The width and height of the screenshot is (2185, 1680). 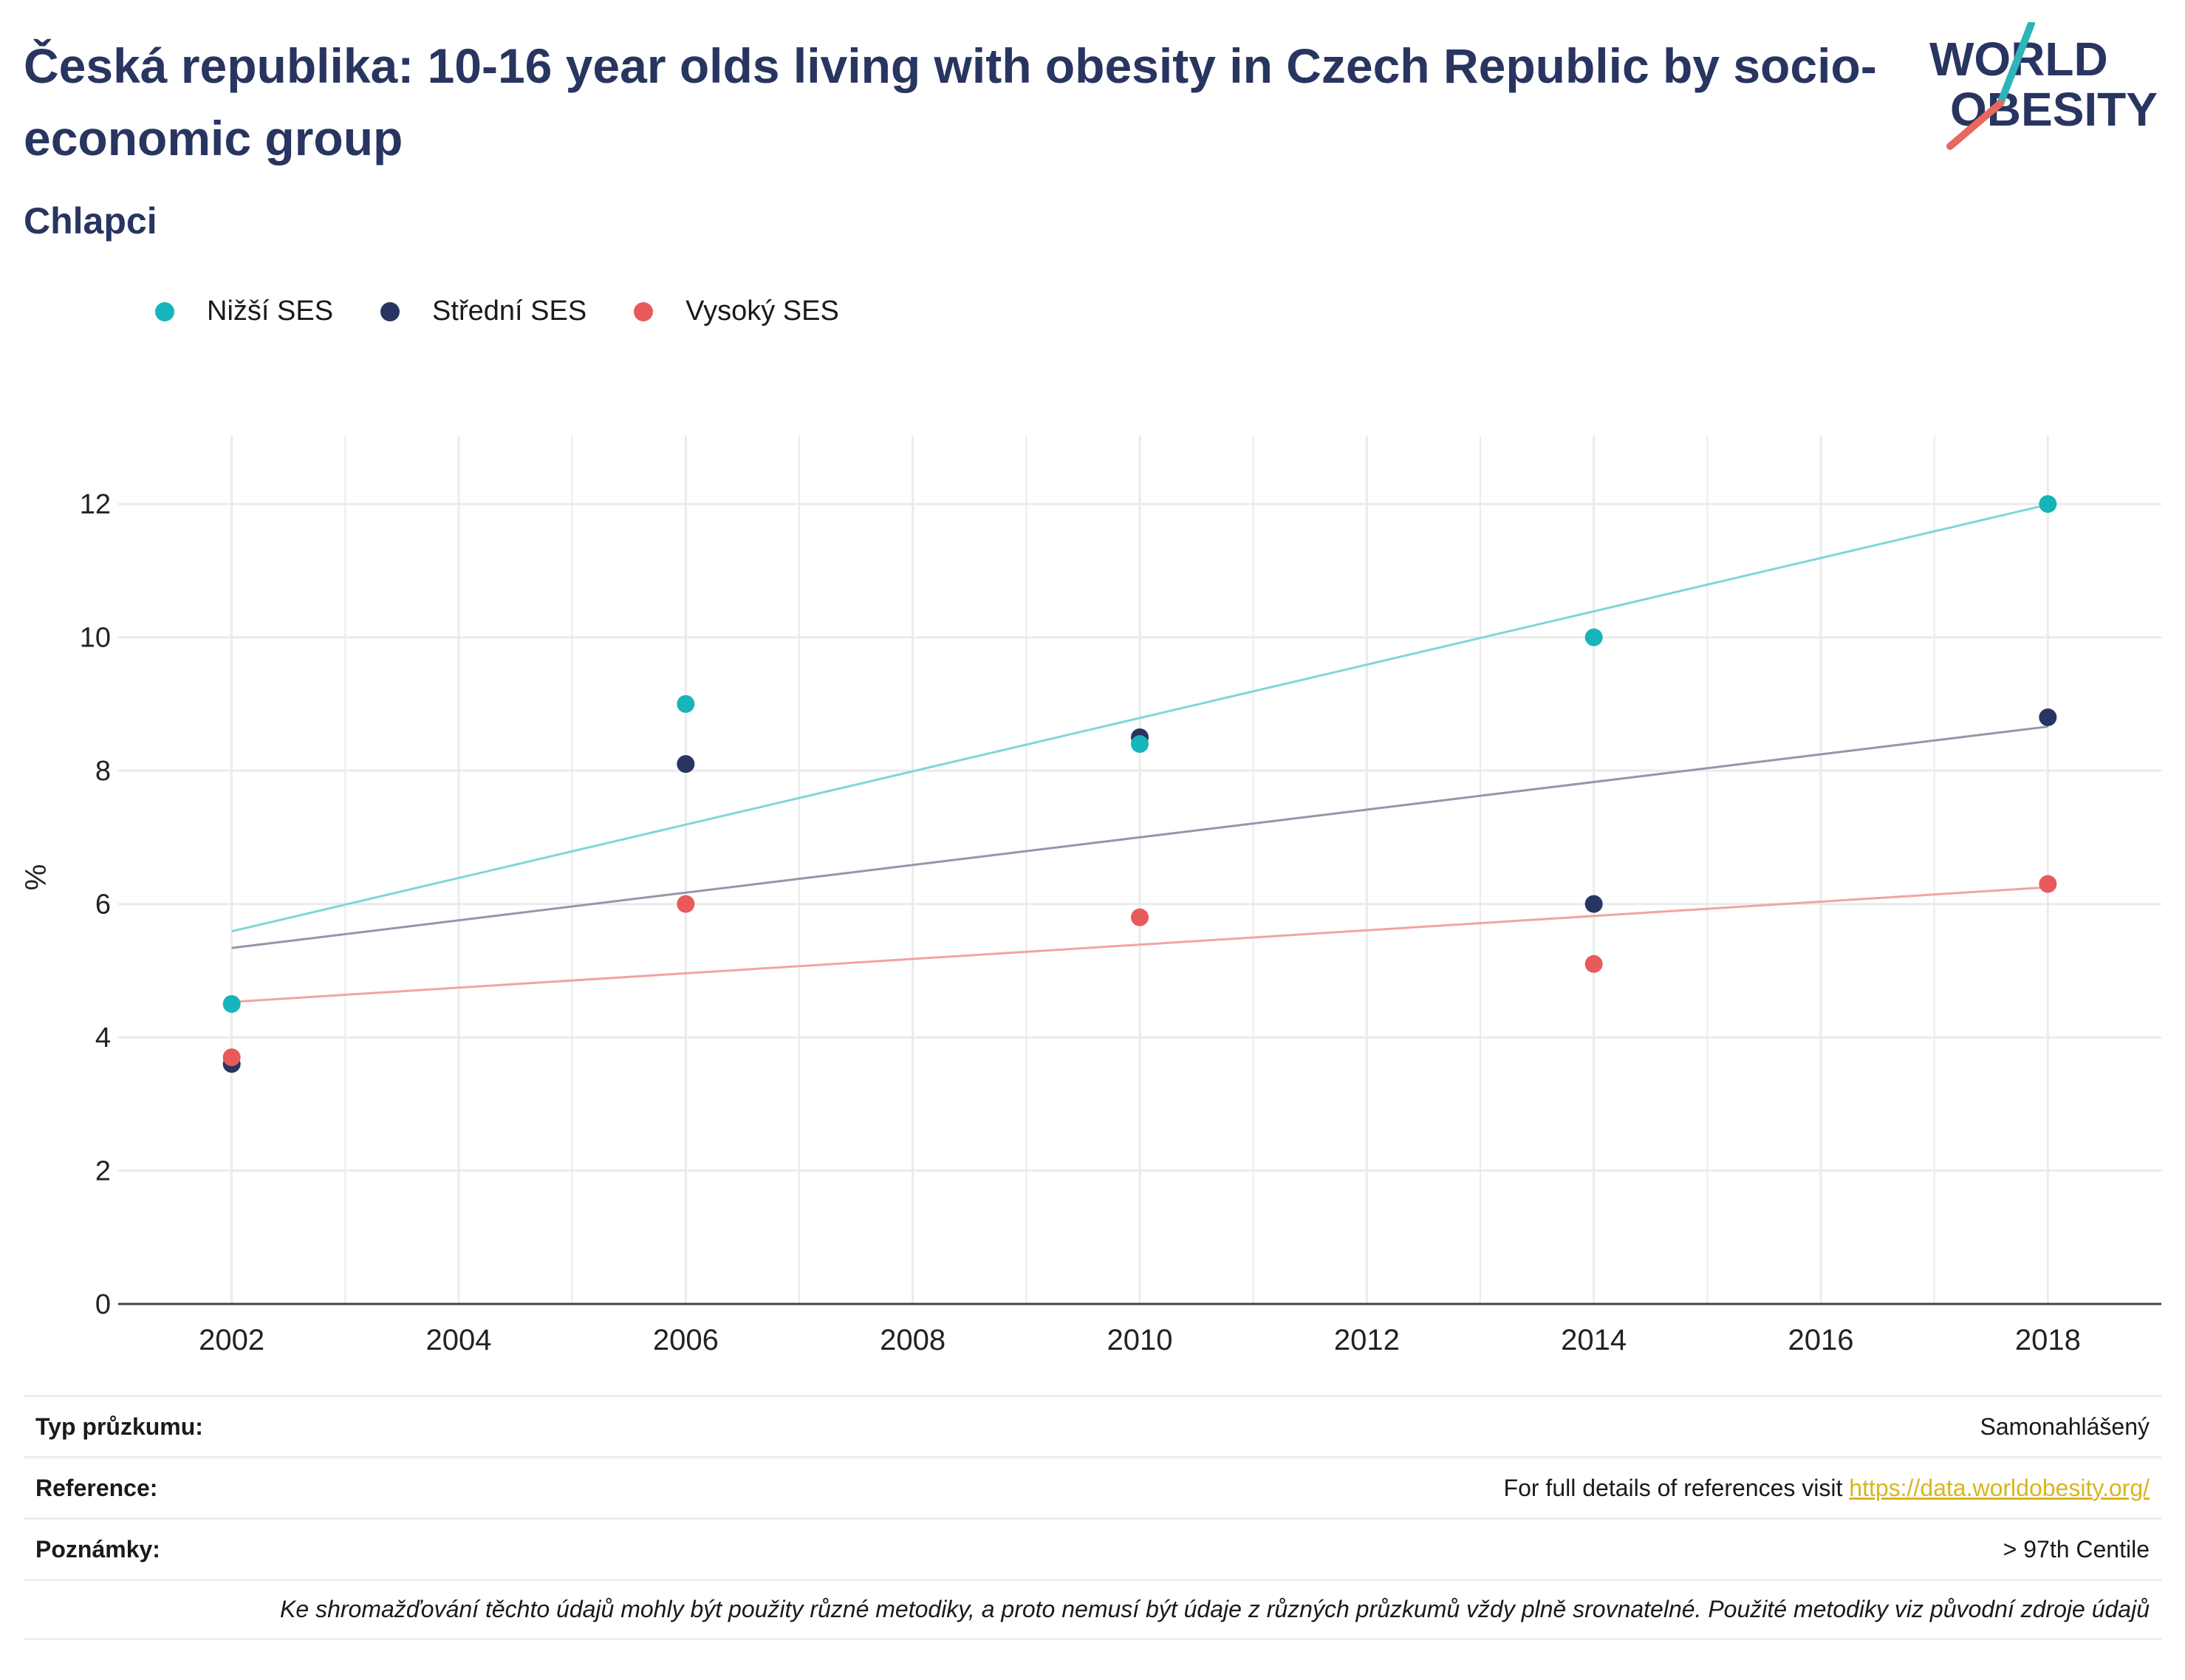 I want to click on legend-label-low-ses: Nižší SES, so click(x=270, y=311).